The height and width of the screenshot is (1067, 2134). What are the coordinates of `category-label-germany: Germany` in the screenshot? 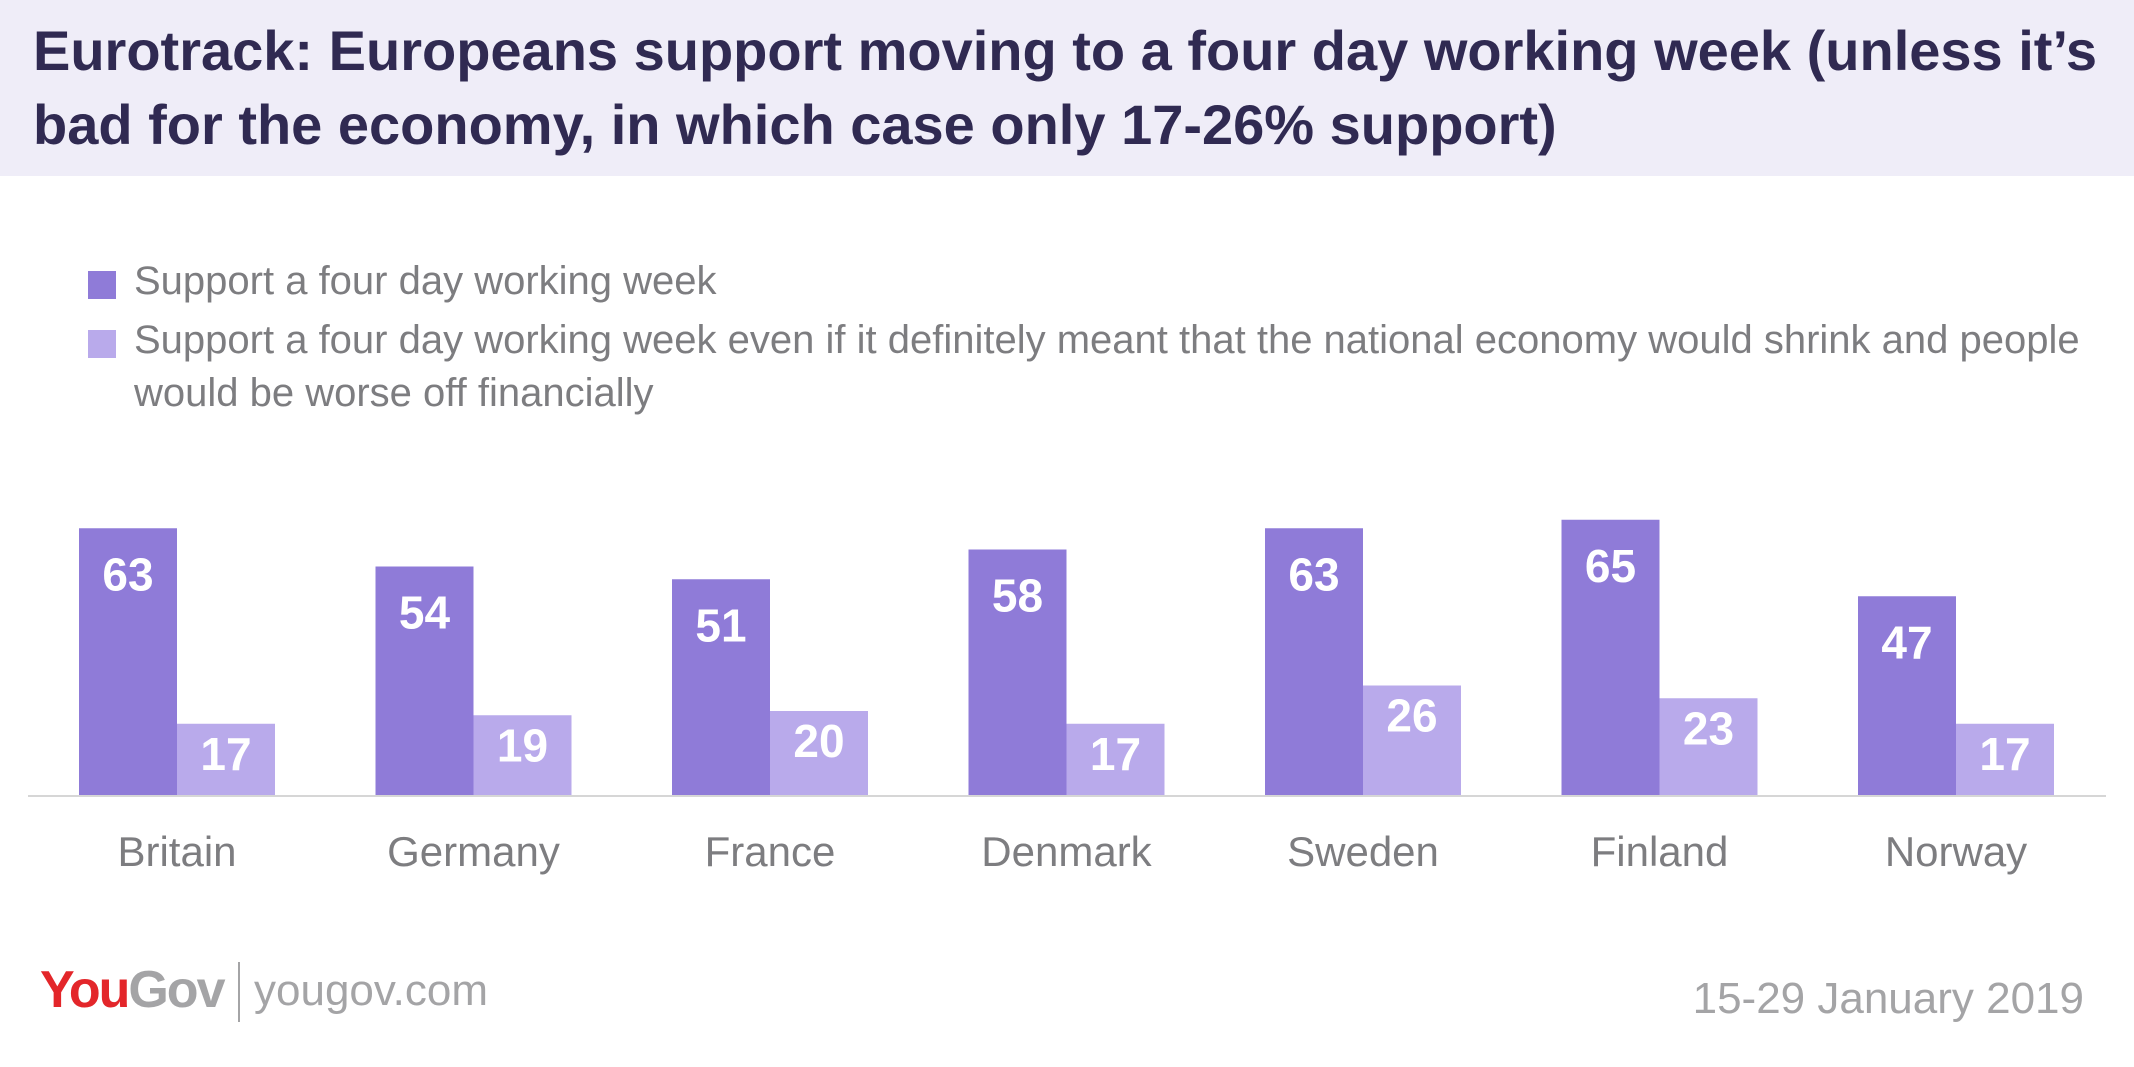 It's located at (473, 851).